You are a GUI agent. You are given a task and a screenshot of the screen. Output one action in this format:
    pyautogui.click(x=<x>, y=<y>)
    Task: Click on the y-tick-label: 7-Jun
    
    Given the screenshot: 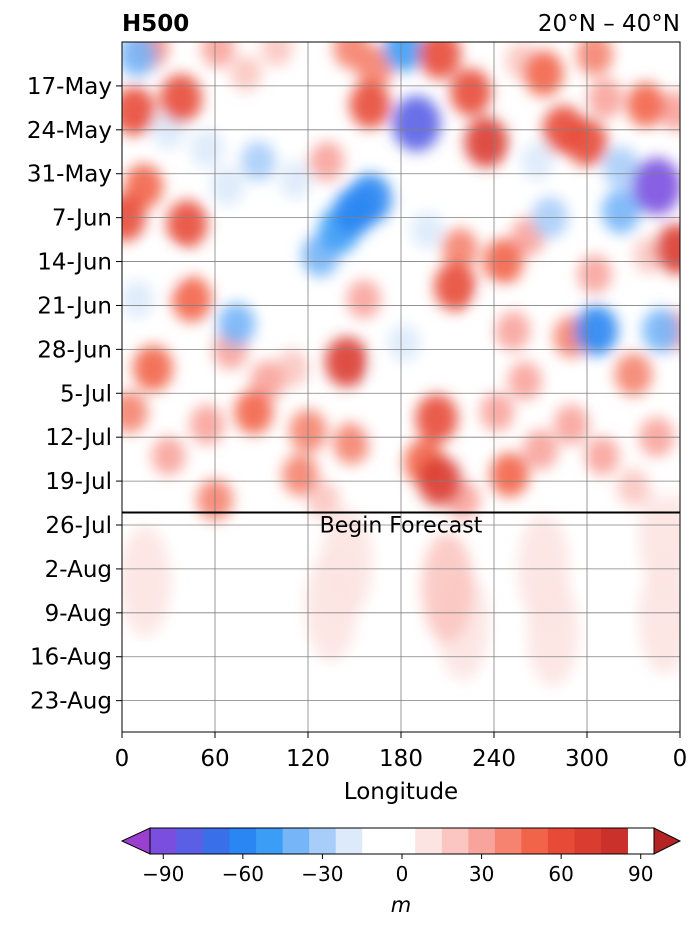 What is the action you would take?
    pyautogui.click(x=82, y=219)
    